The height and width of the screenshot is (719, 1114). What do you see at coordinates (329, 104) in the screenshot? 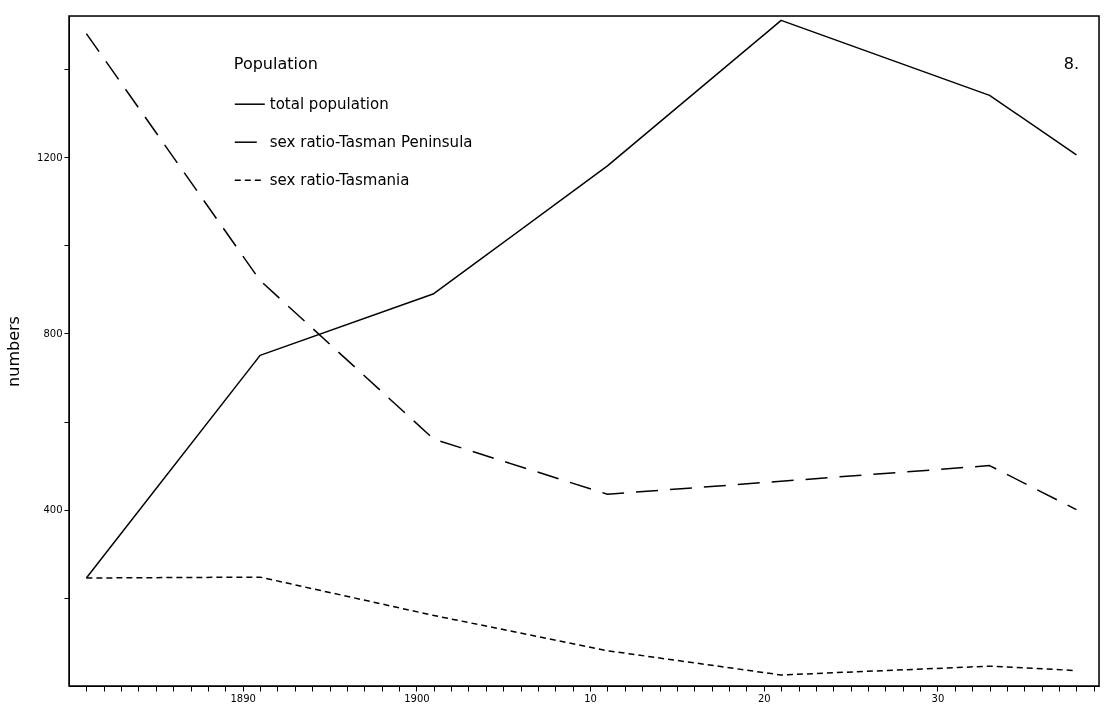
I see `legend-label: total population` at bounding box center [329, 104].